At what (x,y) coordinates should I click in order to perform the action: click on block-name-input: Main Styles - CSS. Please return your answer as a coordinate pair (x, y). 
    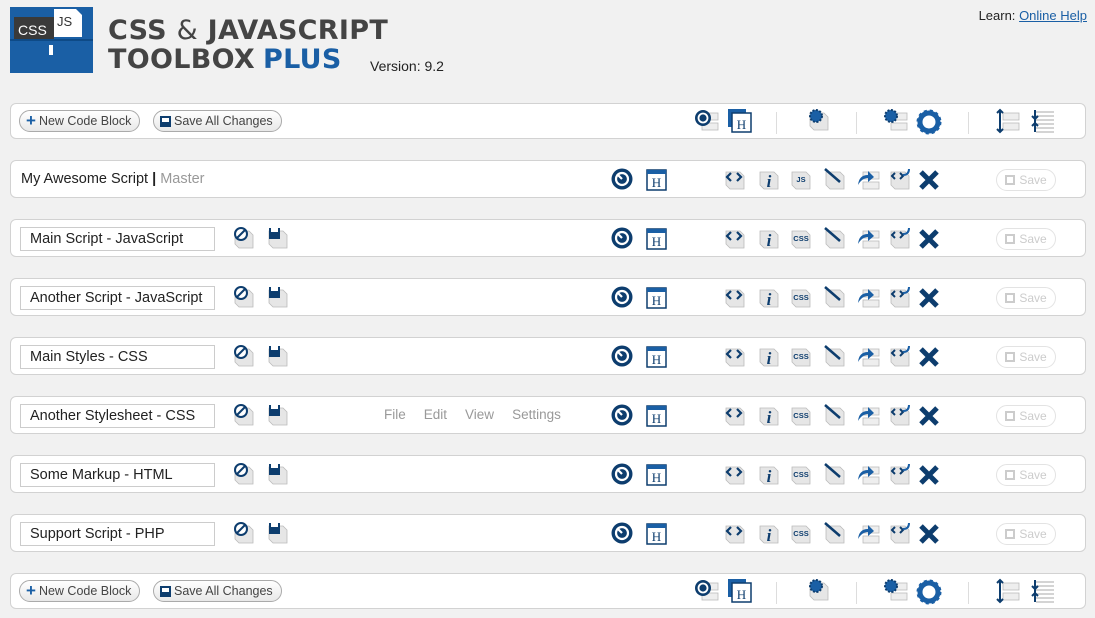
    Looking at the image, I should click on (117, 357).